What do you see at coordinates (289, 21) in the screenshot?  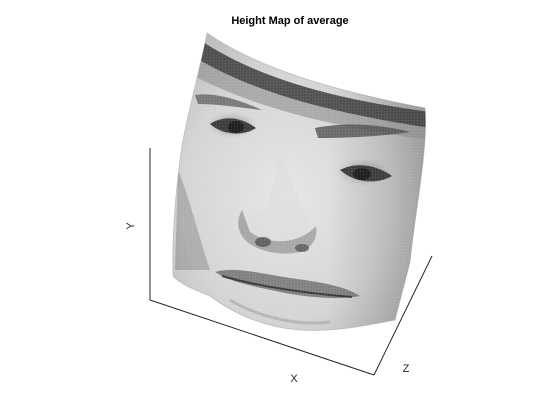 I see `plot-title: Height Map of average` at bounding box center [289, 21].